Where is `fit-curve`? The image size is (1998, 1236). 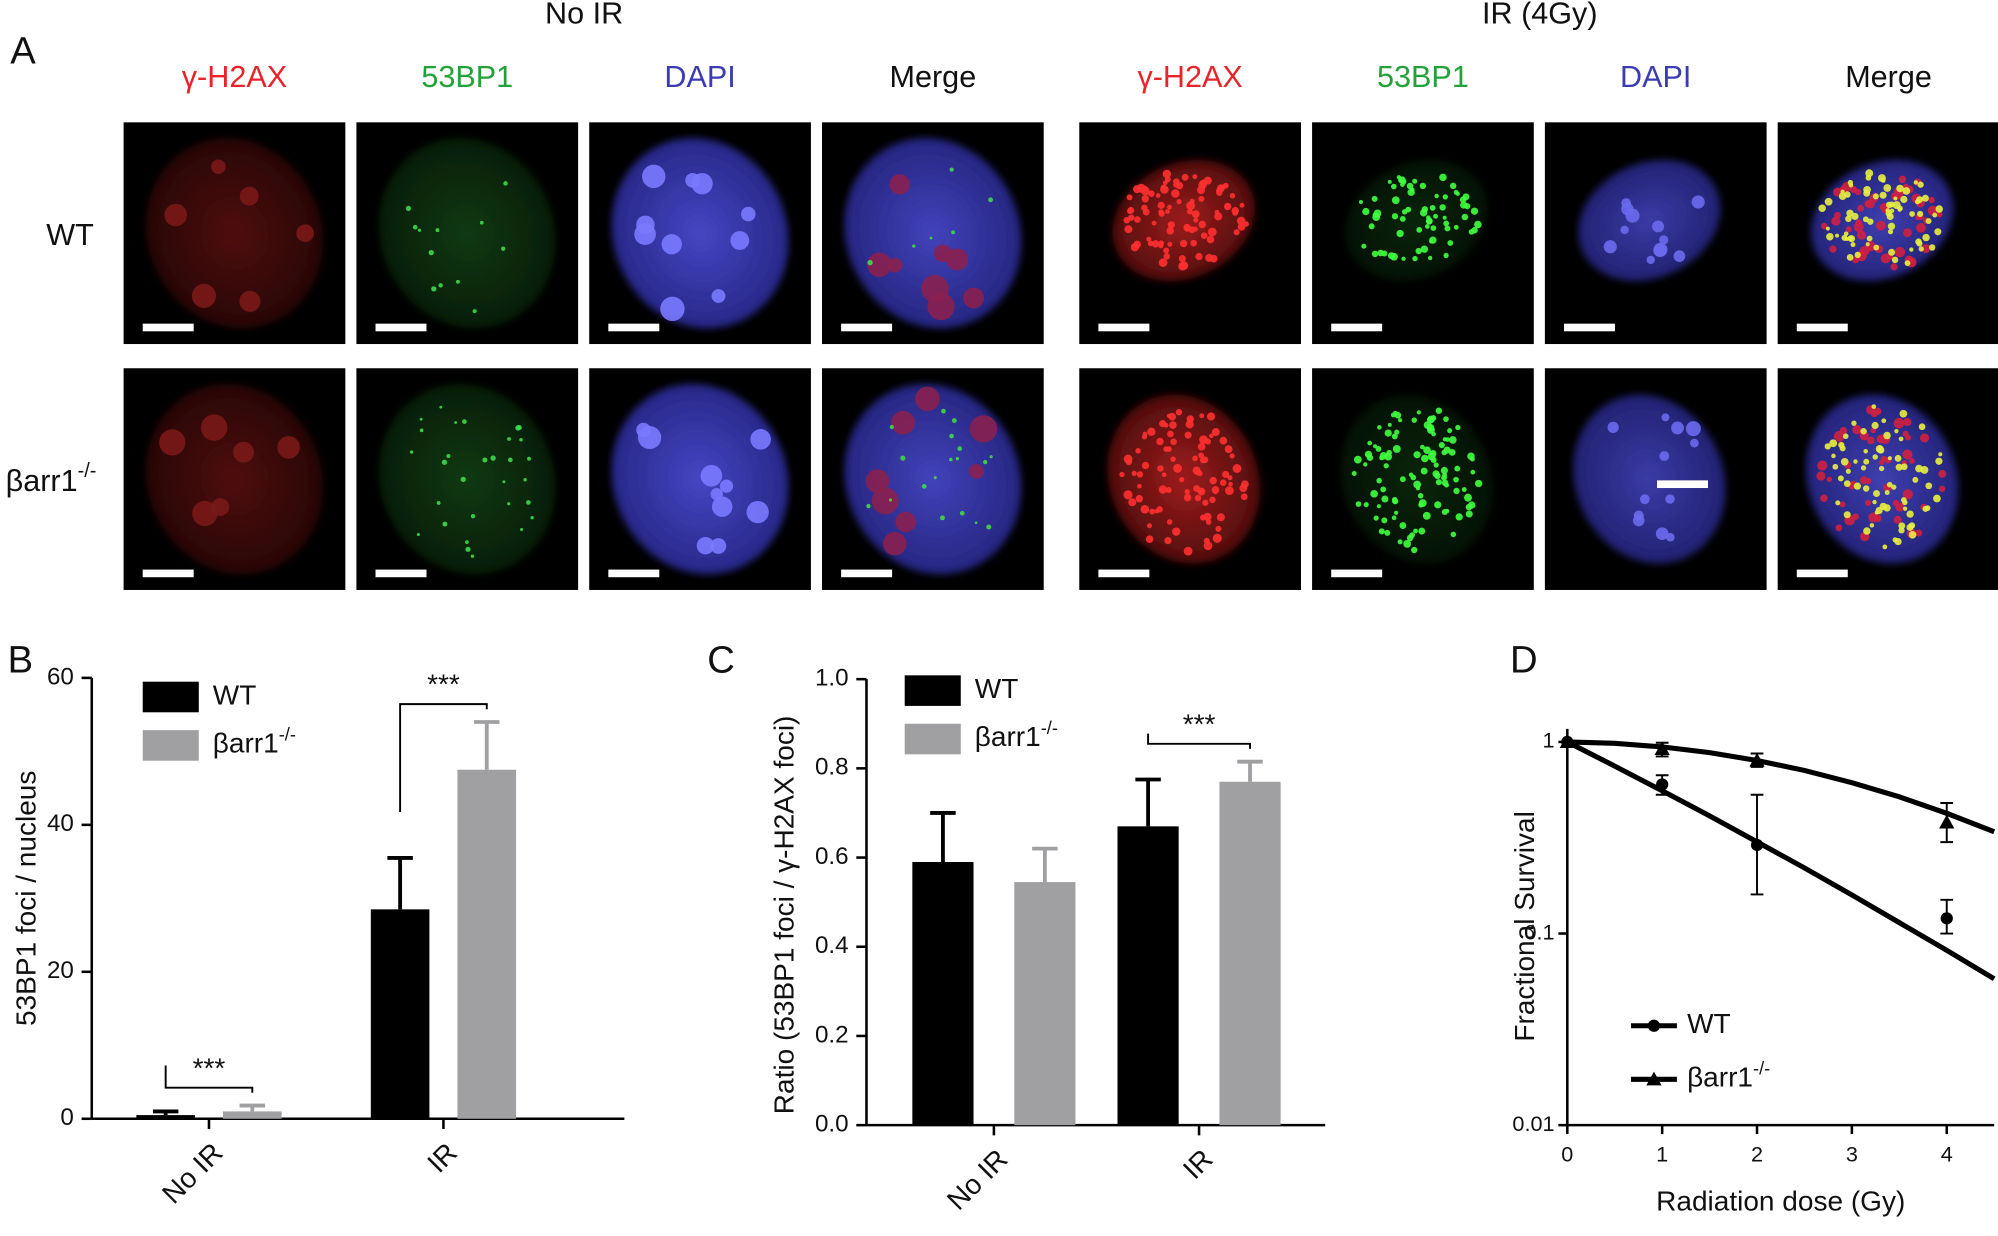
fit-curve is located at coordinates (1781, 787).